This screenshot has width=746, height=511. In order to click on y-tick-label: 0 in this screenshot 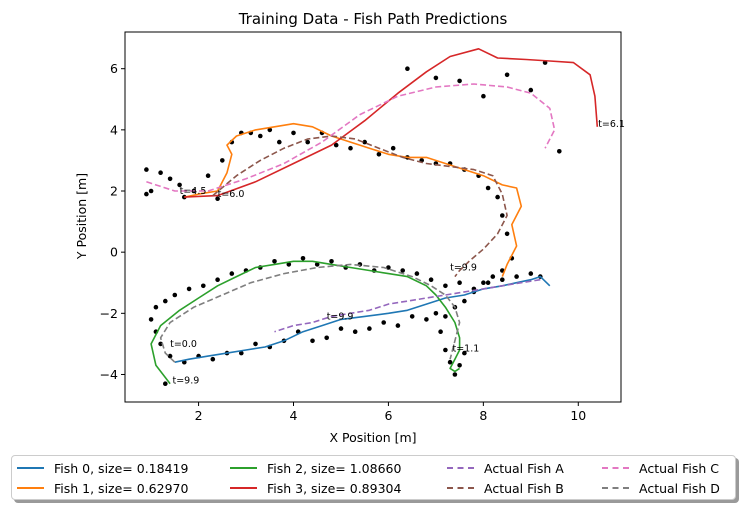, I will do `click(114, 252)`.